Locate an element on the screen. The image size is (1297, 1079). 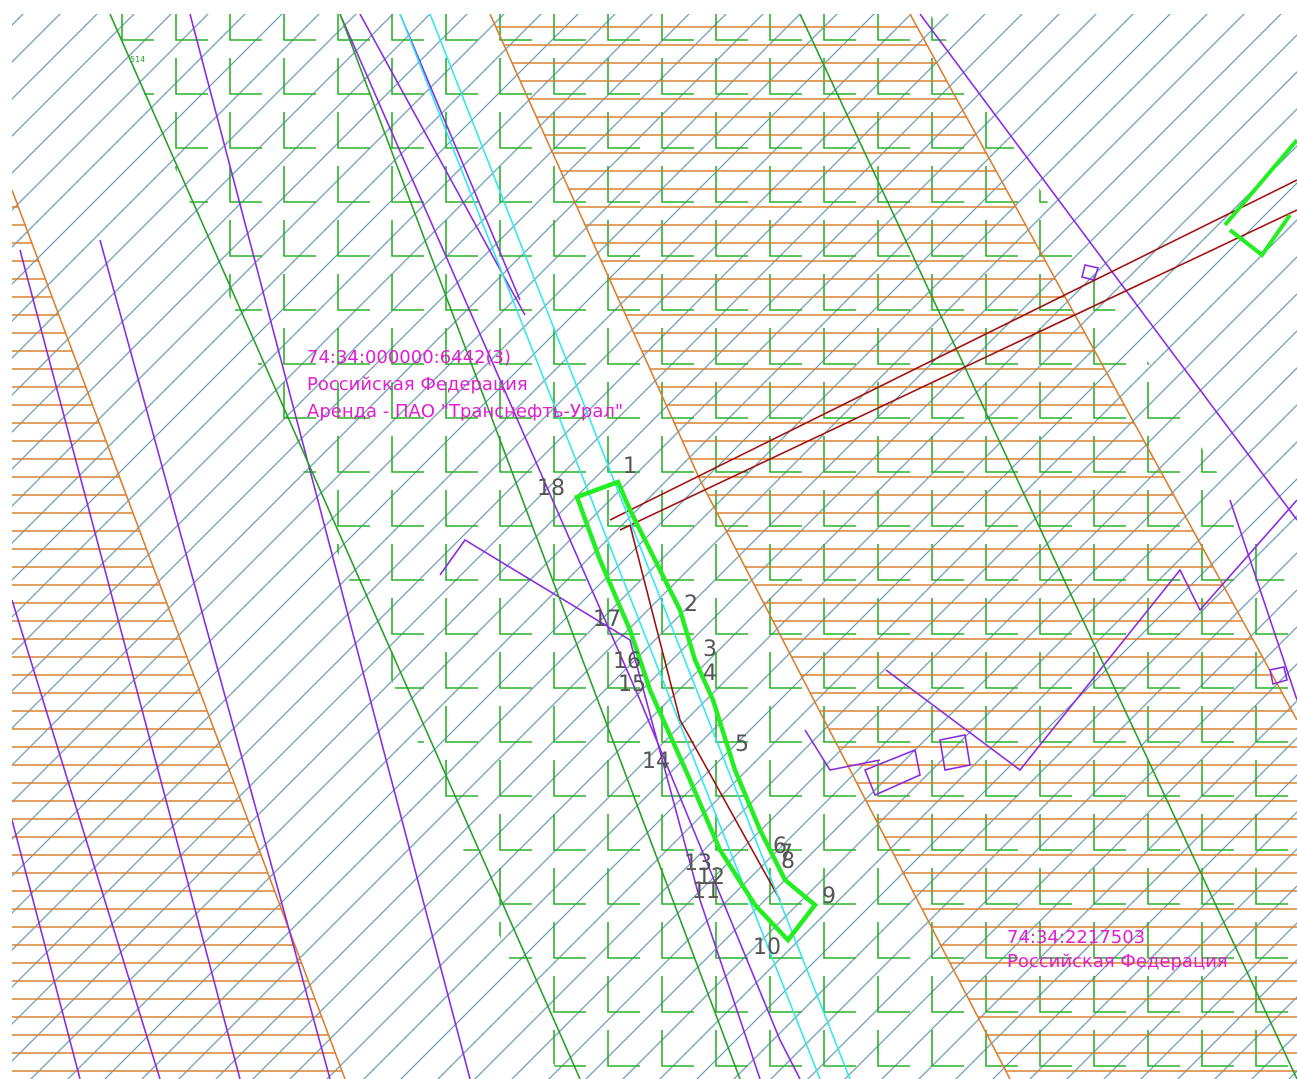
point-number: 15 is located at coordinates (632, 684).